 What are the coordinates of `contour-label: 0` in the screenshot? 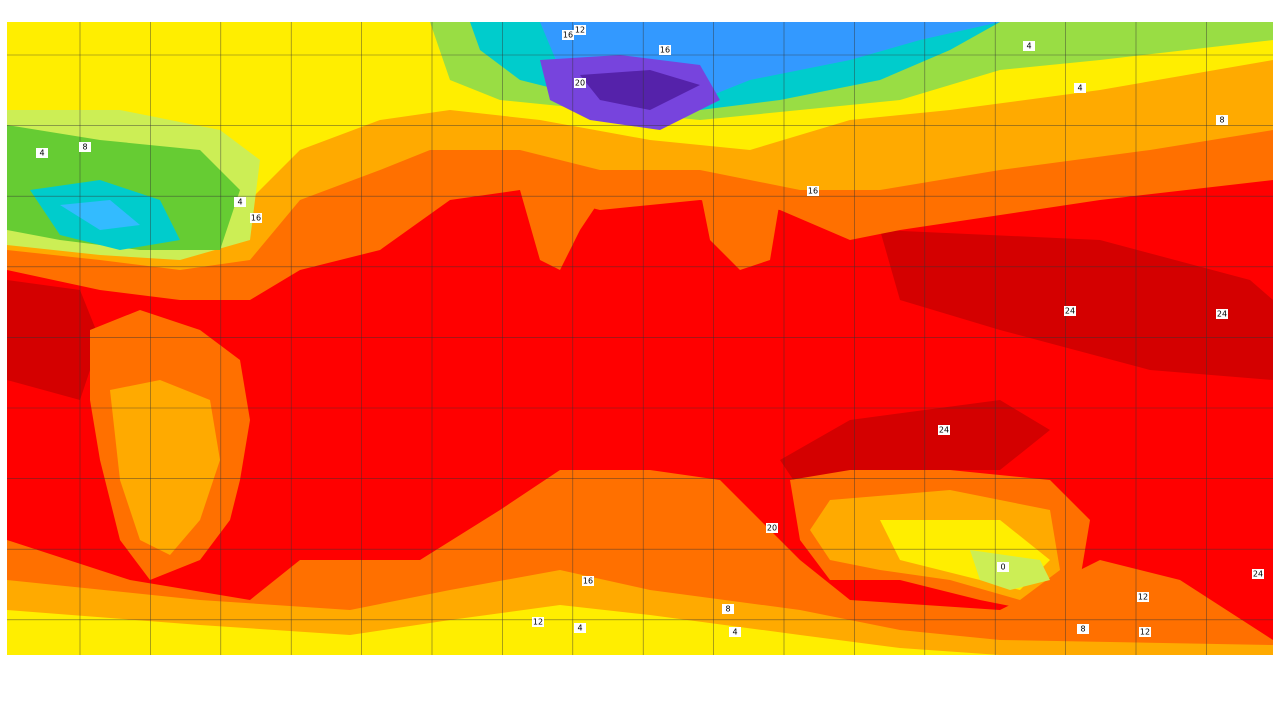 It's located at (1002, 567).